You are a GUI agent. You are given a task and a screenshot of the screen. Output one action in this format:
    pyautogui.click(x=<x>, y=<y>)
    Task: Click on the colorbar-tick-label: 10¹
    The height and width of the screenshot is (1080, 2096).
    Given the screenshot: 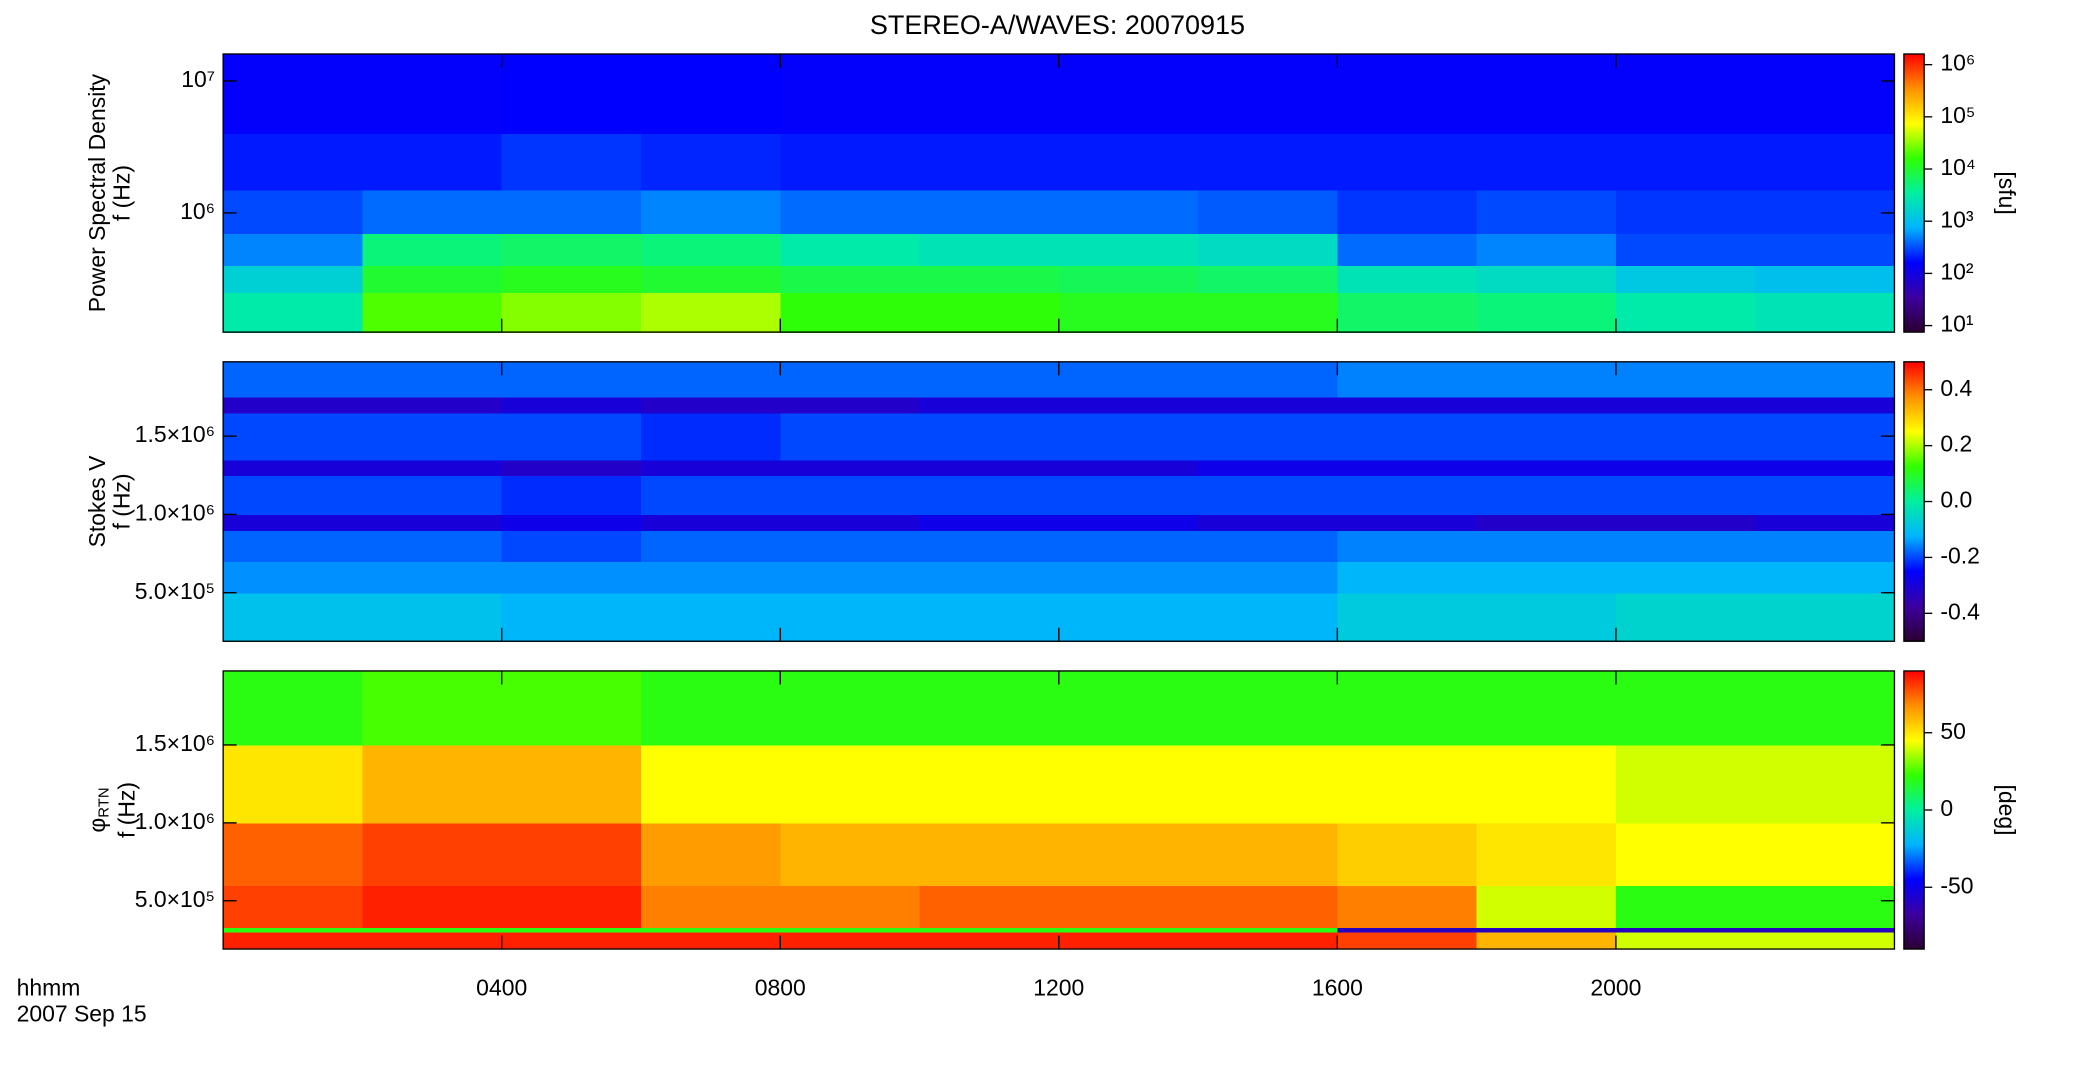 What is the action you would take?
    pyautogui.click(x=1957, y=324)
    